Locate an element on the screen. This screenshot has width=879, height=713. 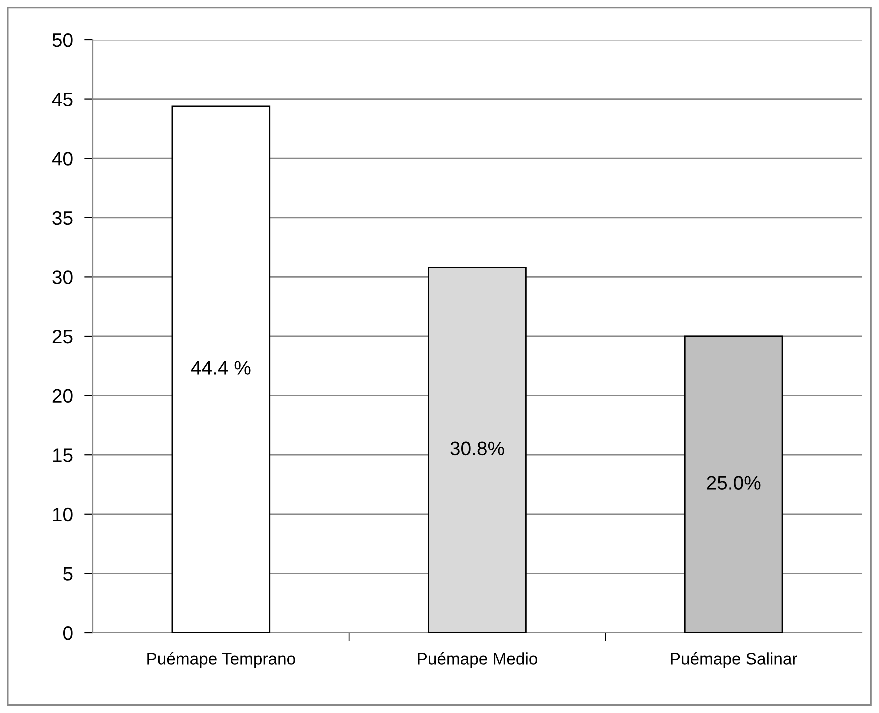
y-tick-label: 50 is located at coordinates (62, 40).